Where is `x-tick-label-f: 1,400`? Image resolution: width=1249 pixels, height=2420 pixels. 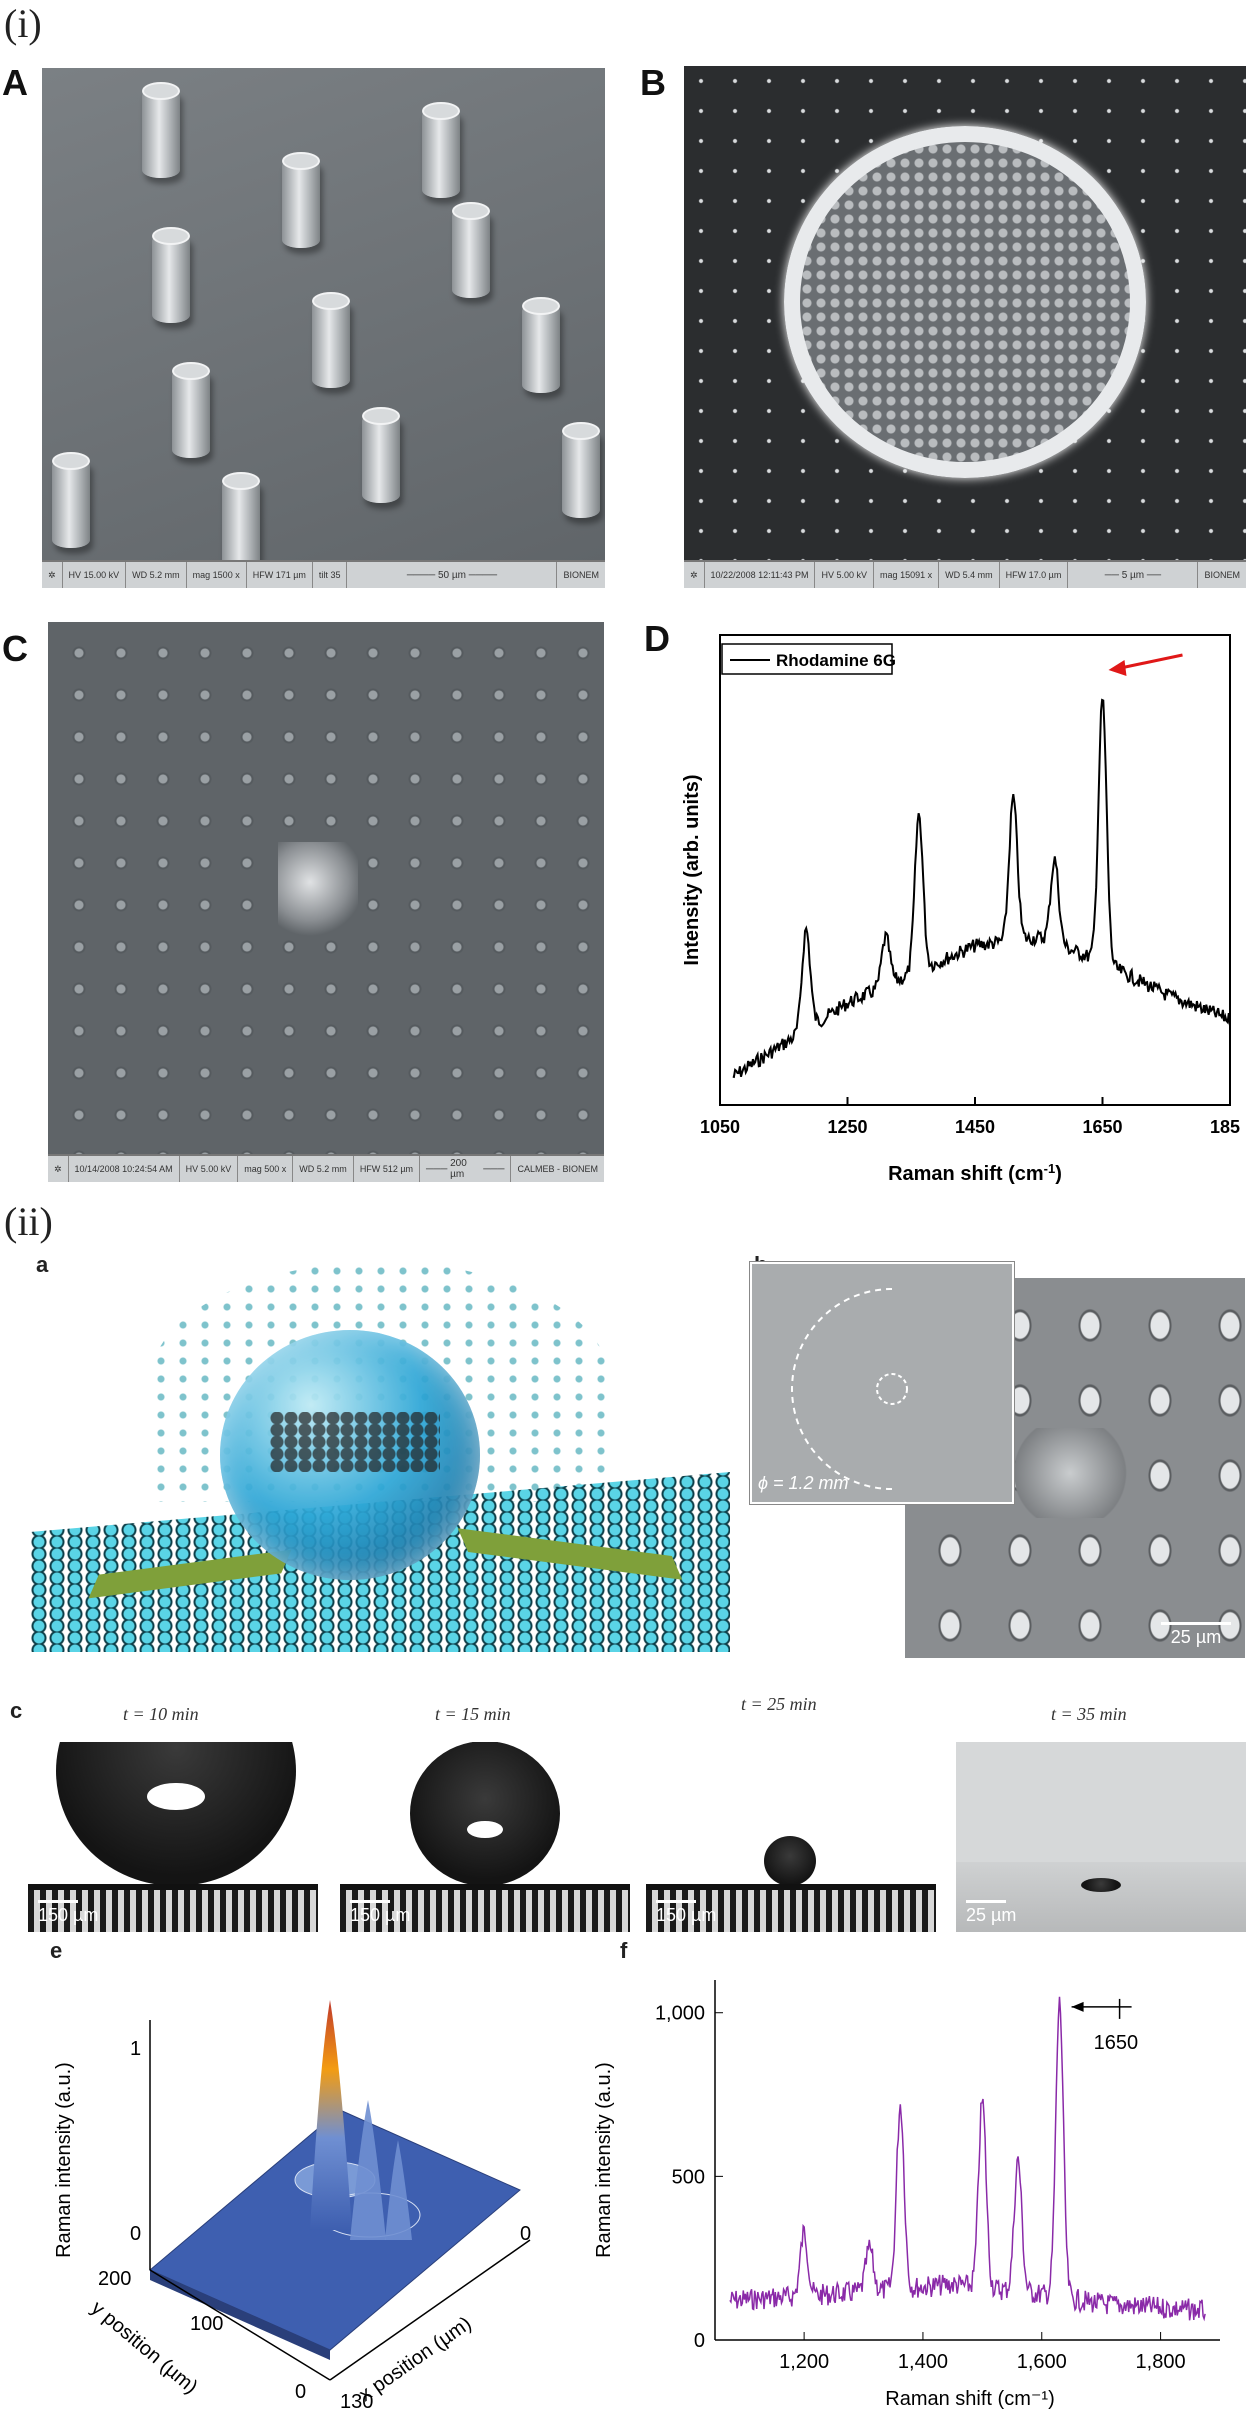 x-tick-label-f: 1,400 is located at coordinates (923, 2362).